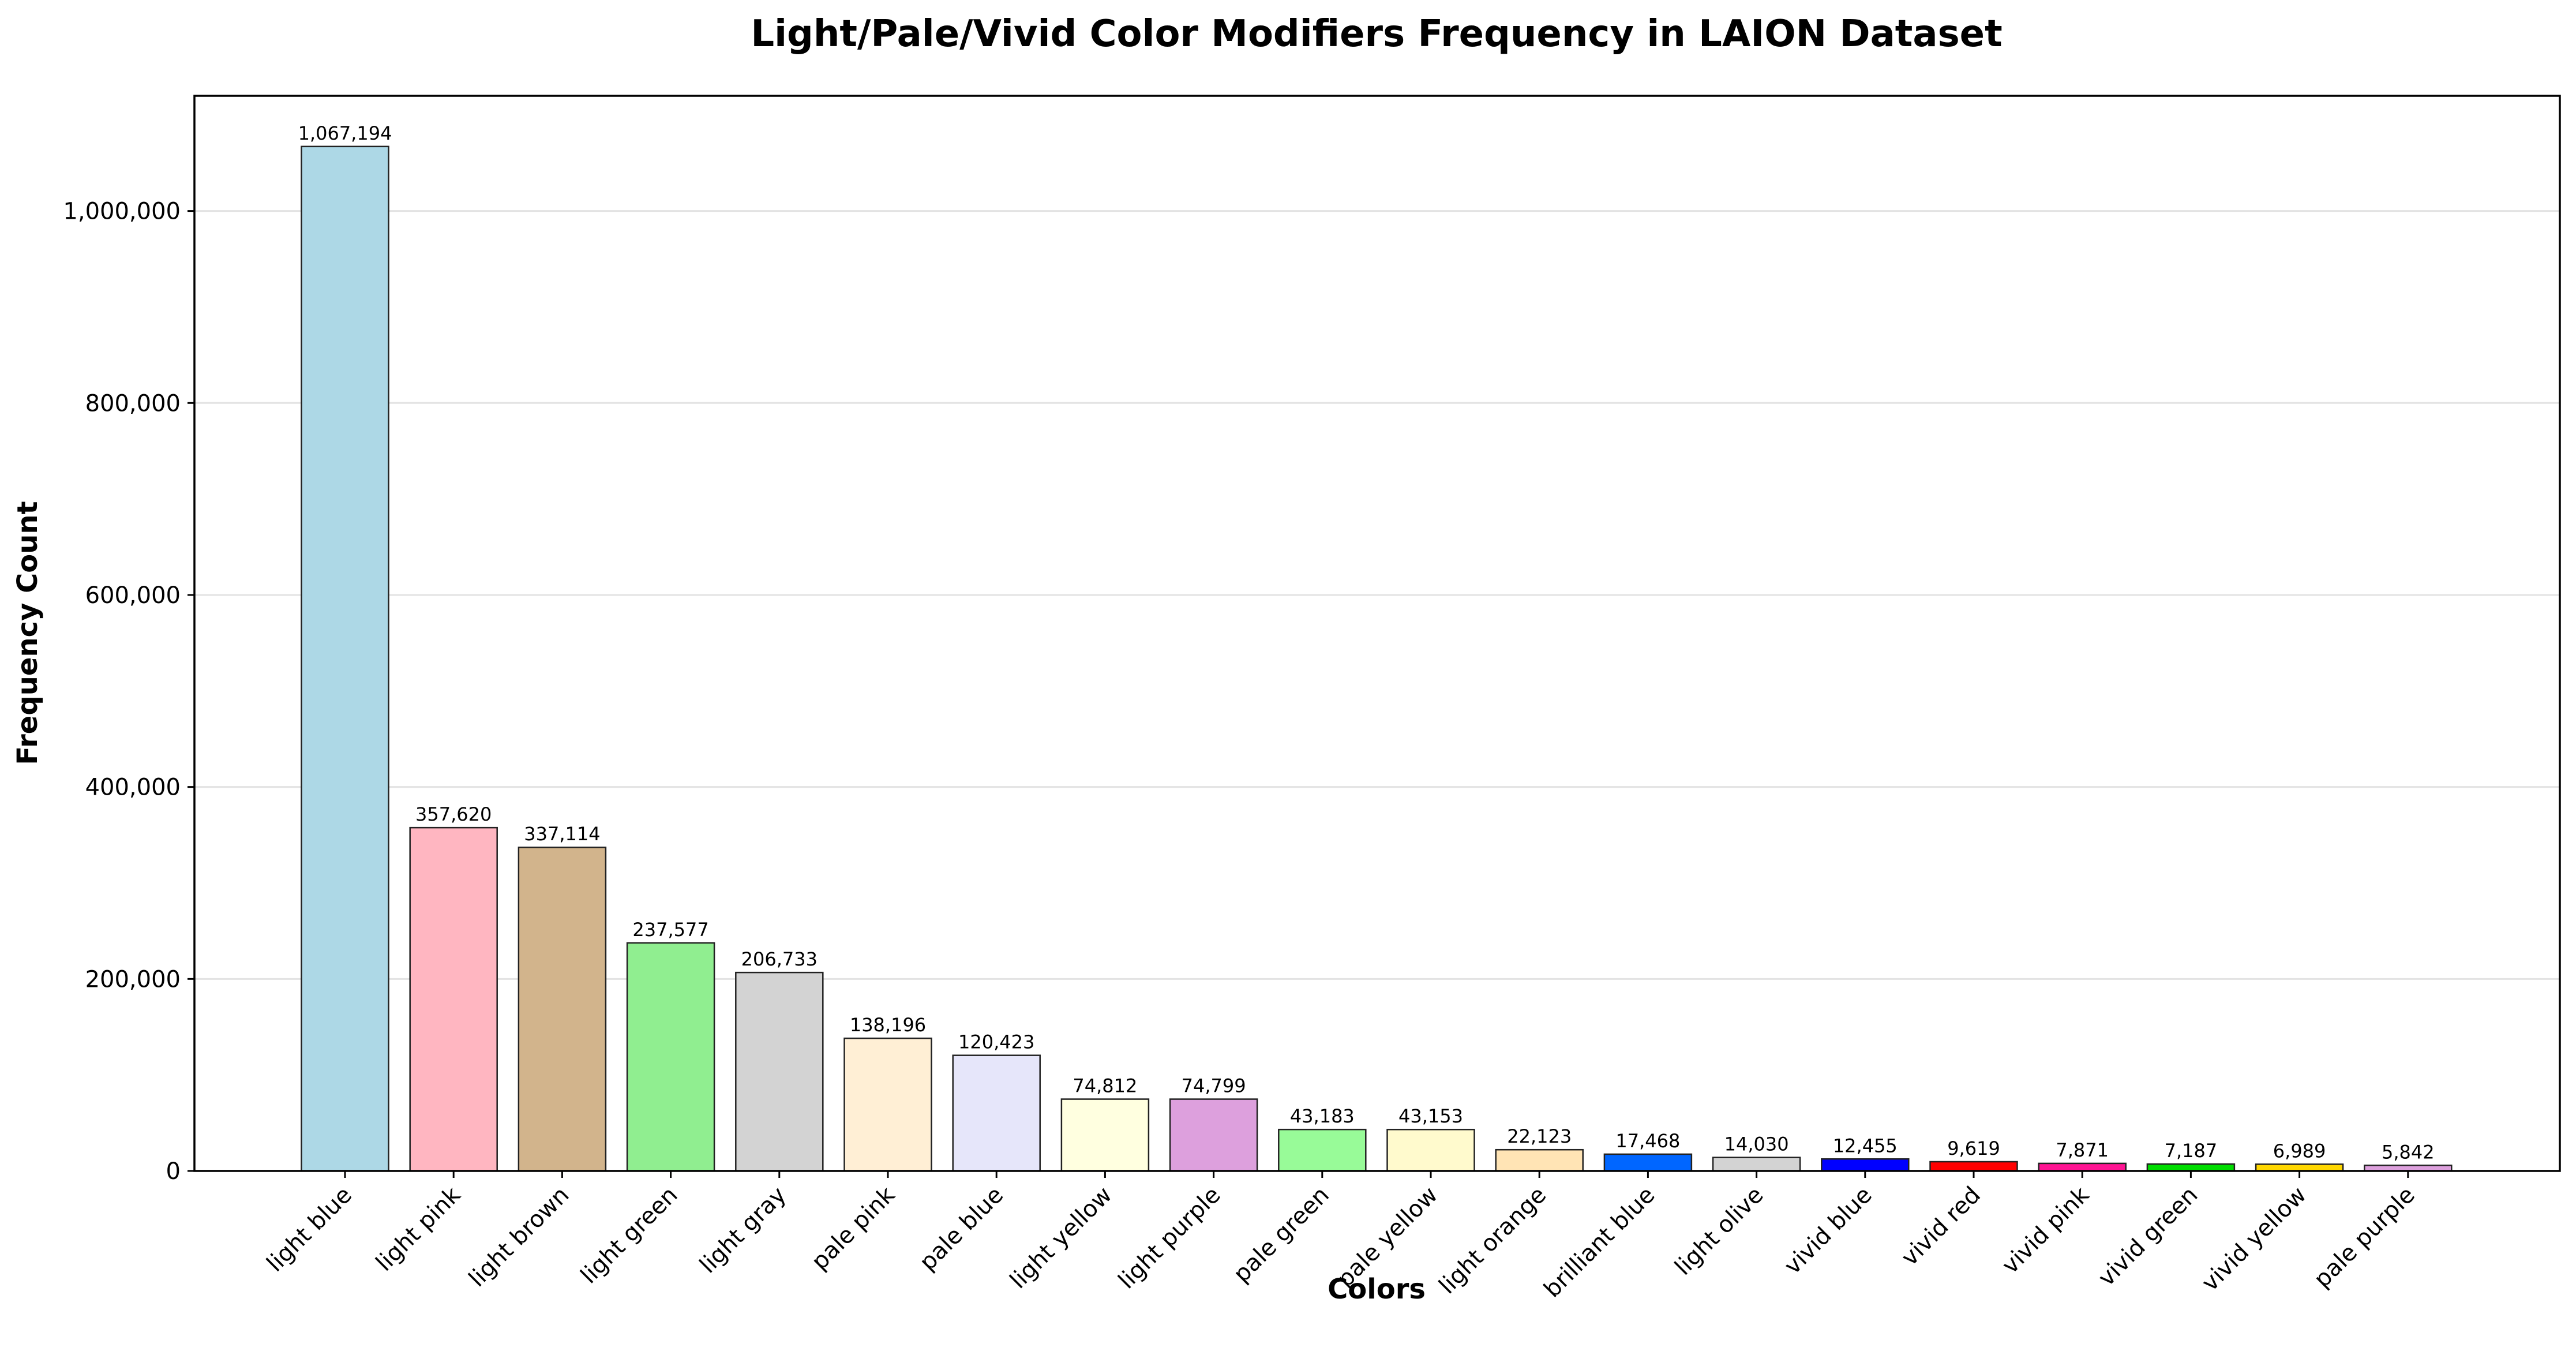 The image size is (2576, 1366). I want to click on data-label: 337,114, so click(562, 834).